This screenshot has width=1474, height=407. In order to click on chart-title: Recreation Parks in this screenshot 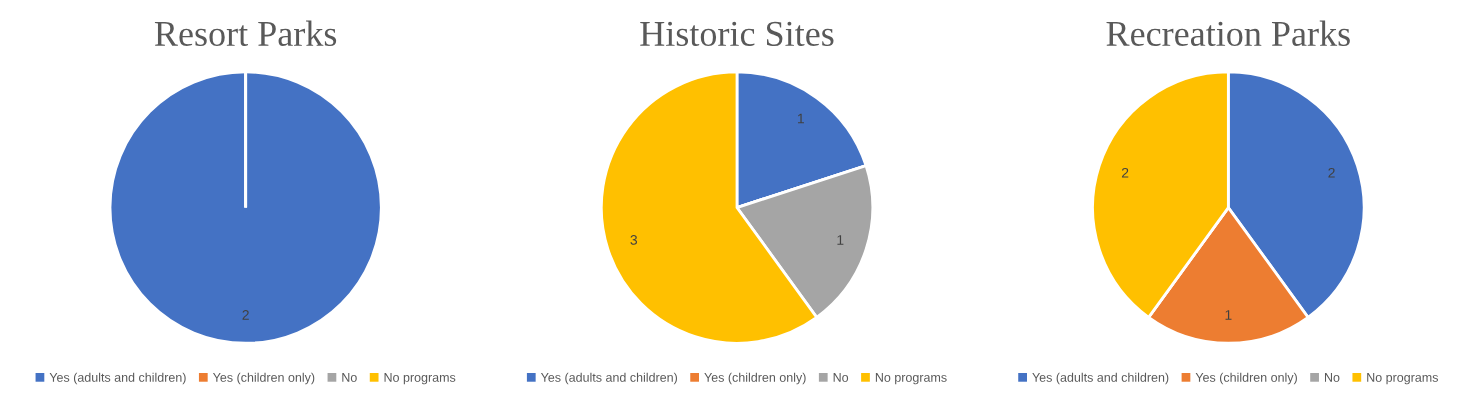, I will do `click(1228, 33)`.